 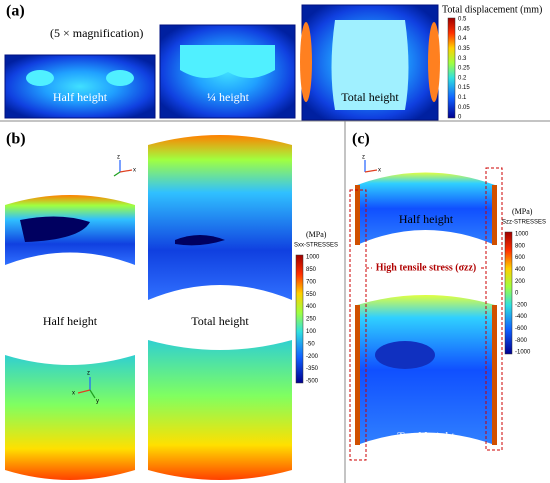 What do you see at coordinates (312, 382) in the screenshot?
I see `colorbar-tick-label: -500` at bounding box center [312, 382].